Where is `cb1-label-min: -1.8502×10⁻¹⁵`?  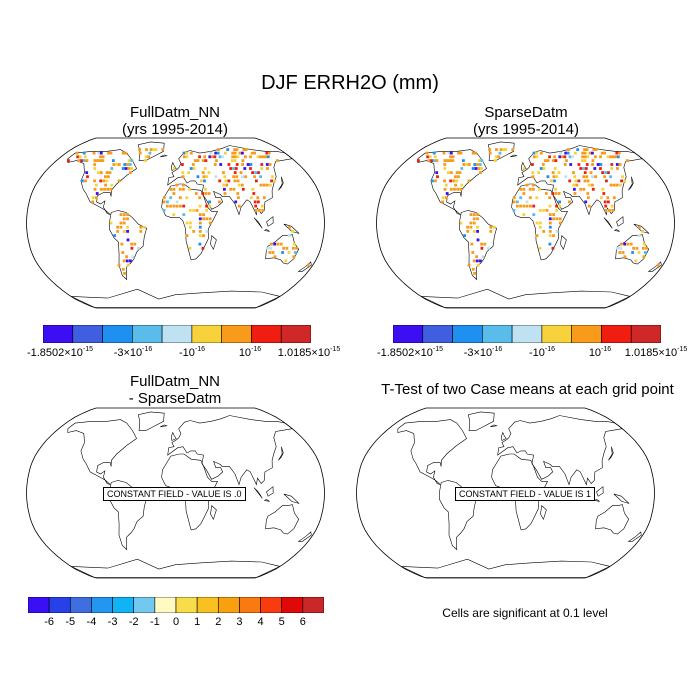 cb1-label-min: -1.8502×10⁻¹⁵ is located at coordinates (60, 352).